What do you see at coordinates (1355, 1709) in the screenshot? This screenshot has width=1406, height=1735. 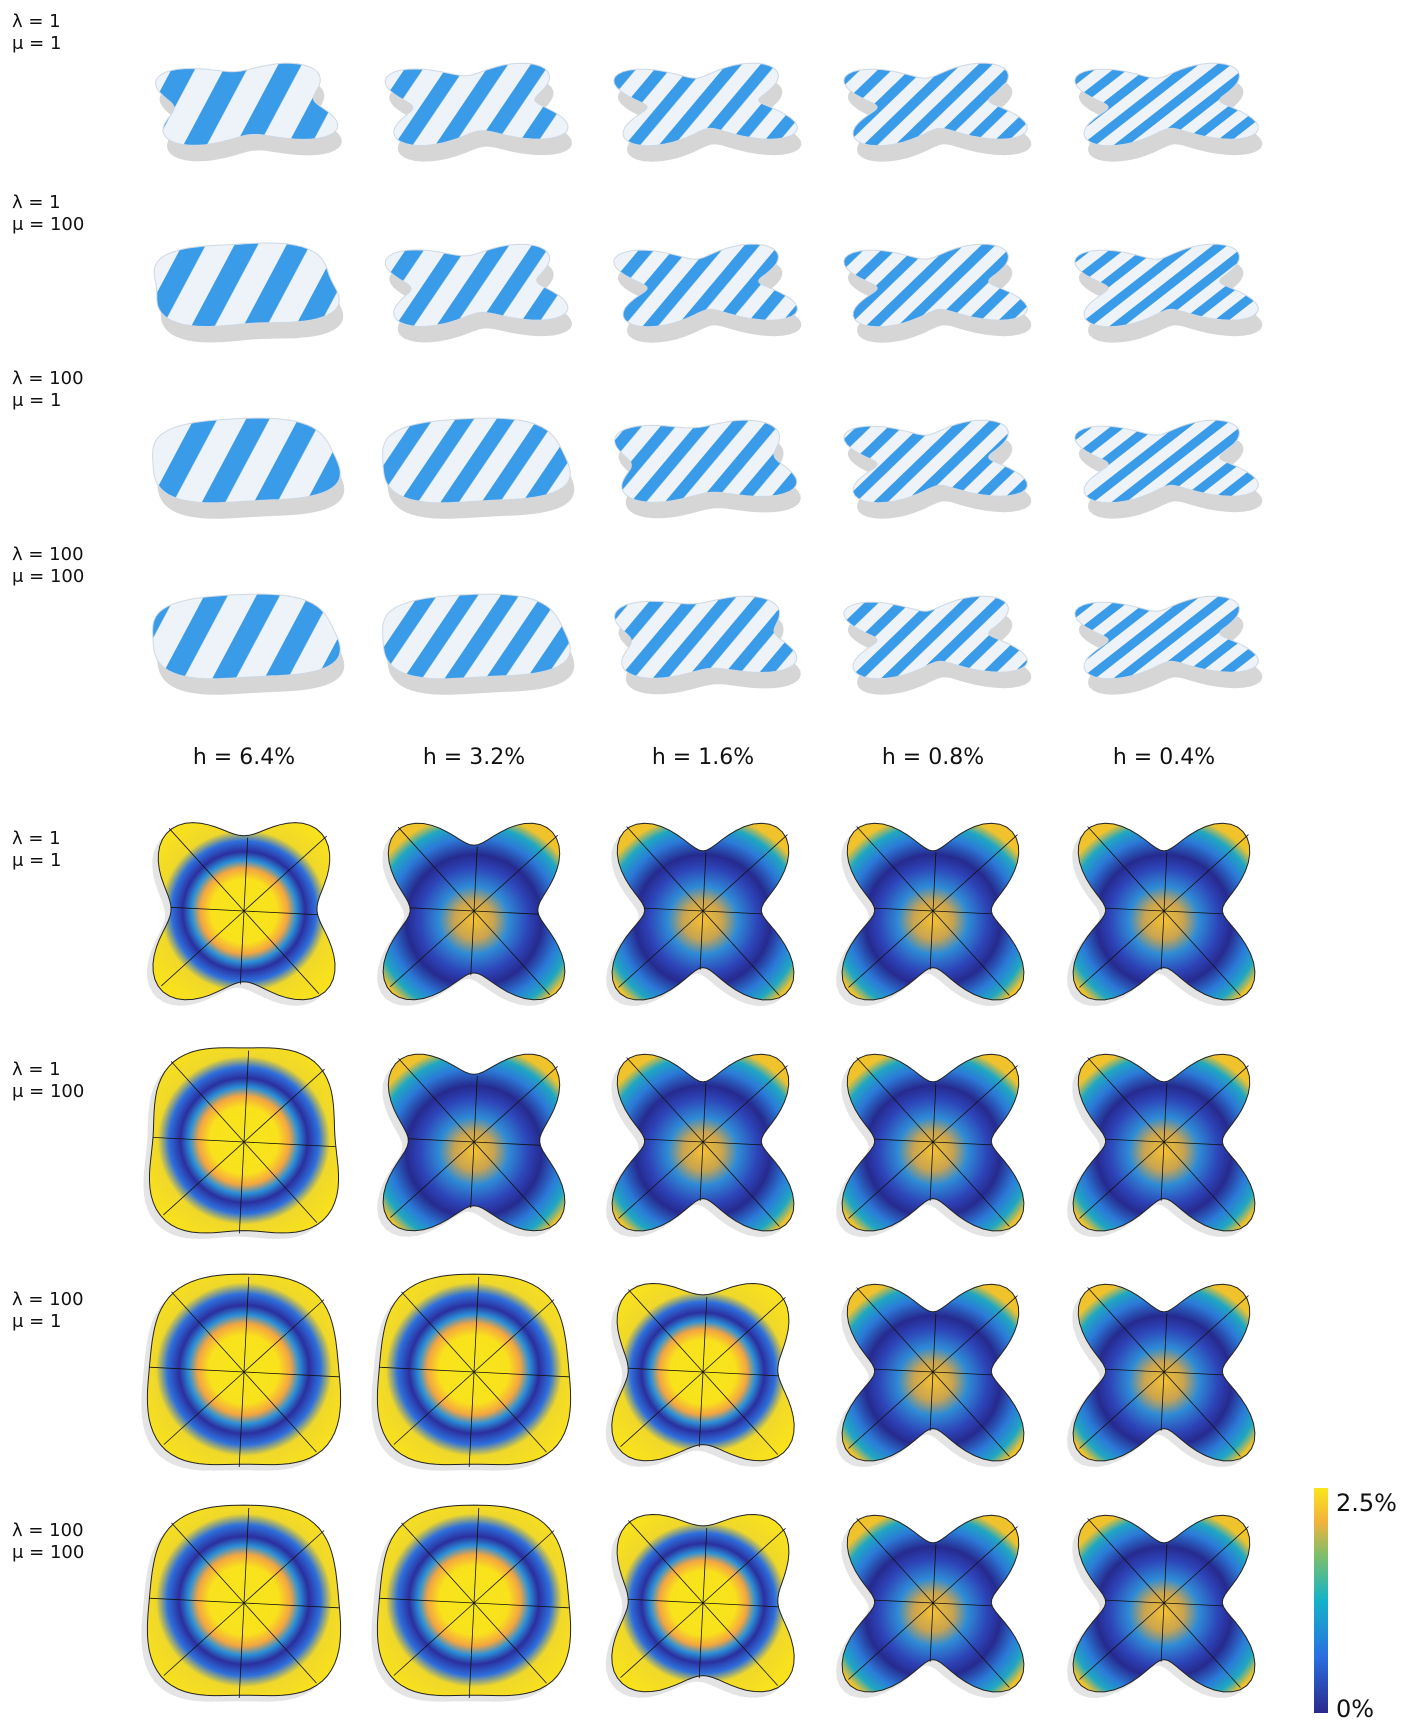 I see `colorbar-min-label: 0%` at bounding box center [1355, 1709].